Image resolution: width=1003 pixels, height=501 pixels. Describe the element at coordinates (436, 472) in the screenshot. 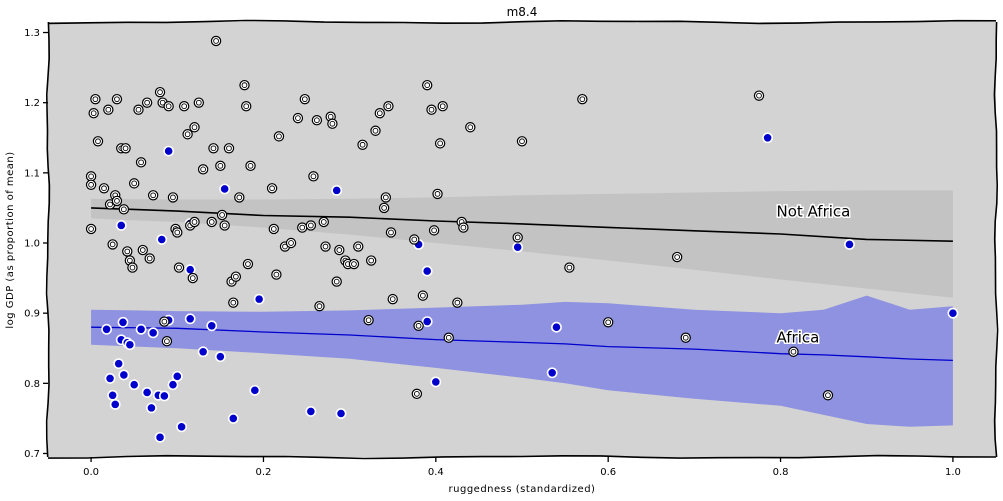

I see `x-tick-label: 0.4` at that location.